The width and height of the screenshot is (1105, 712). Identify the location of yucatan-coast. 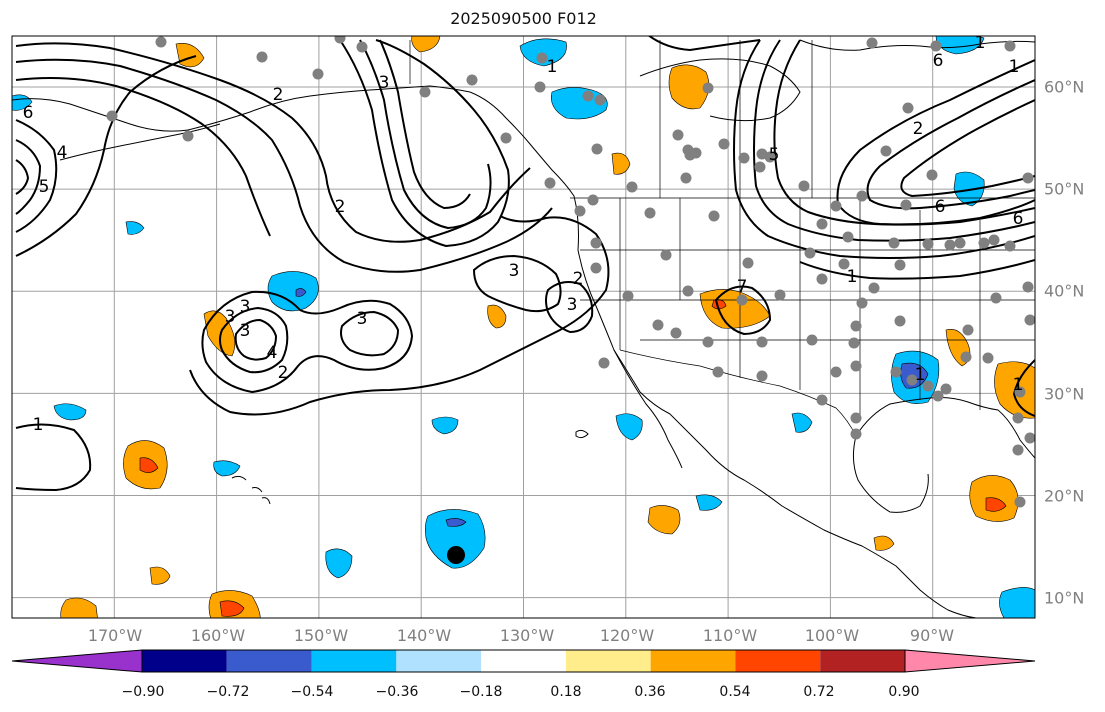
(890, 474).